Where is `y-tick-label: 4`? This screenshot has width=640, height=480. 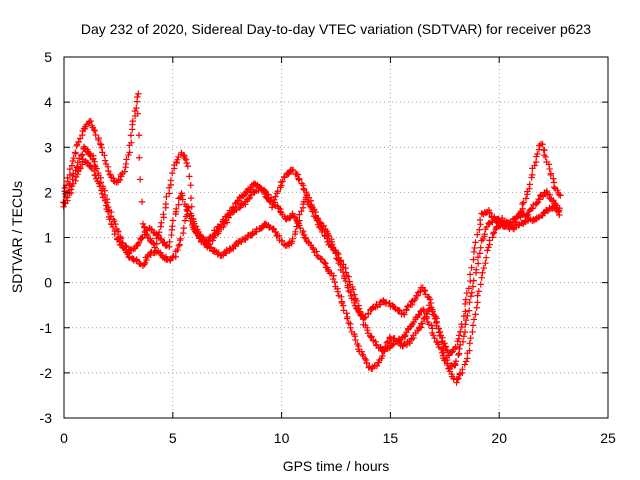 y-tick-label: 4 is located at coordinates (48, 102).